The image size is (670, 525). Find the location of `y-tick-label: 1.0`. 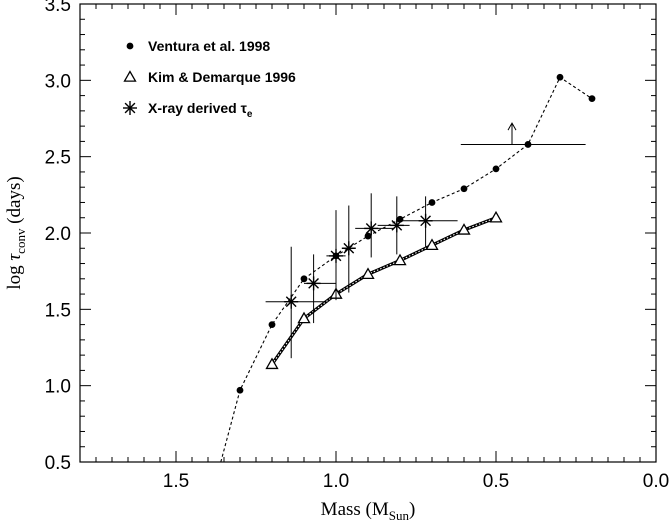

y-tick-label: 1.0 is located at coordinates (58, 387).